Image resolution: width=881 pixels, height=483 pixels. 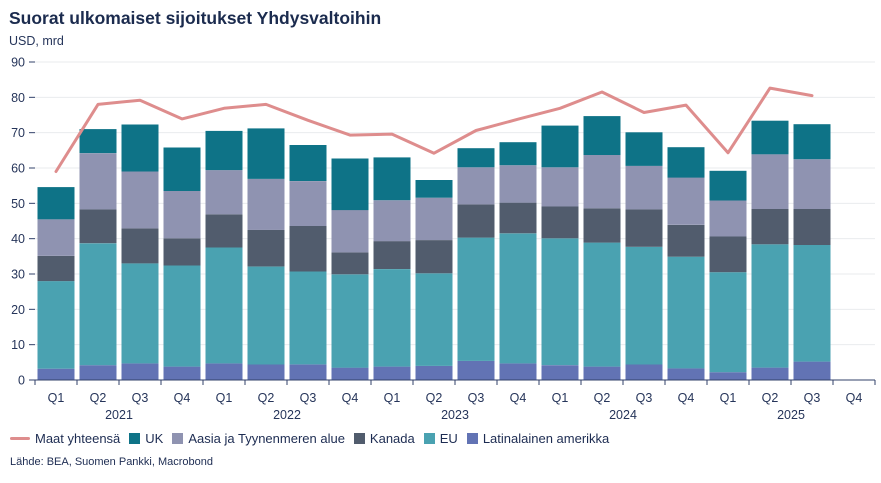 What do you see at coordinates (623, 415) in the screenshot?
I see `x-axis-year-label: 2024` at bounding box center [623, 415].